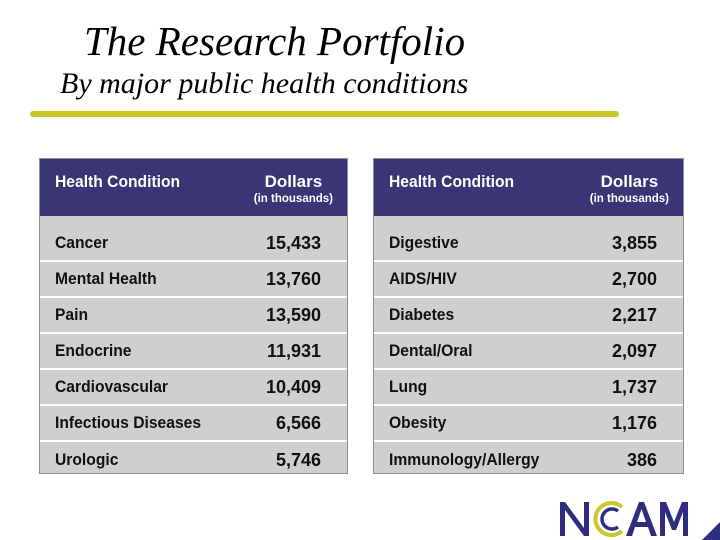  What do you see at coordinates (634, 422) in the screenshot?
I see `condition-dollars: 1,176` at bounding box center [634, 422].